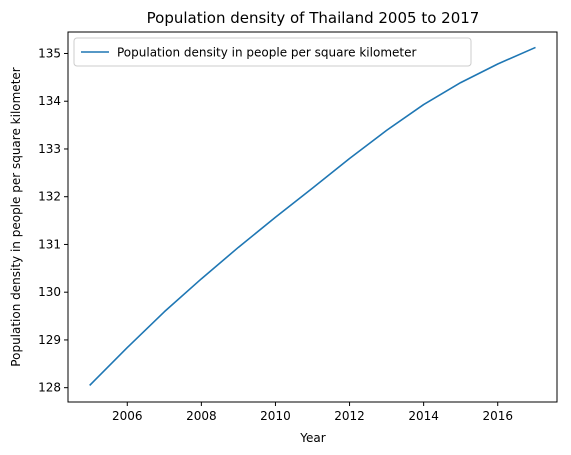 This screenshot has width=571, height=455. What do you see at coordinates (275, 416) in the screenshot?
I see `x-tick-label: 2010` at bounding box center [275, 416].